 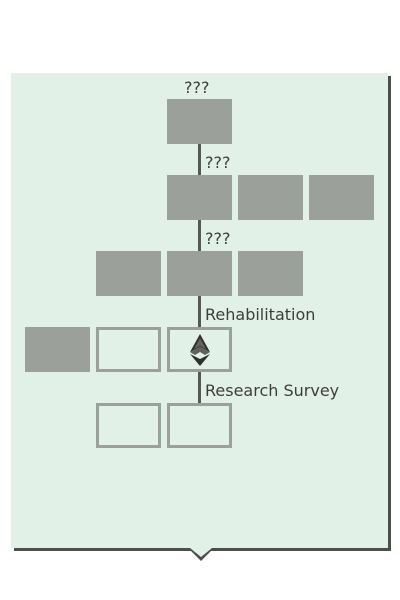 What do you see at coordinates (272, 390) in the screenshot?
I see `tier-label-research-survey: Research Survey` at bounding box center [272, 390].